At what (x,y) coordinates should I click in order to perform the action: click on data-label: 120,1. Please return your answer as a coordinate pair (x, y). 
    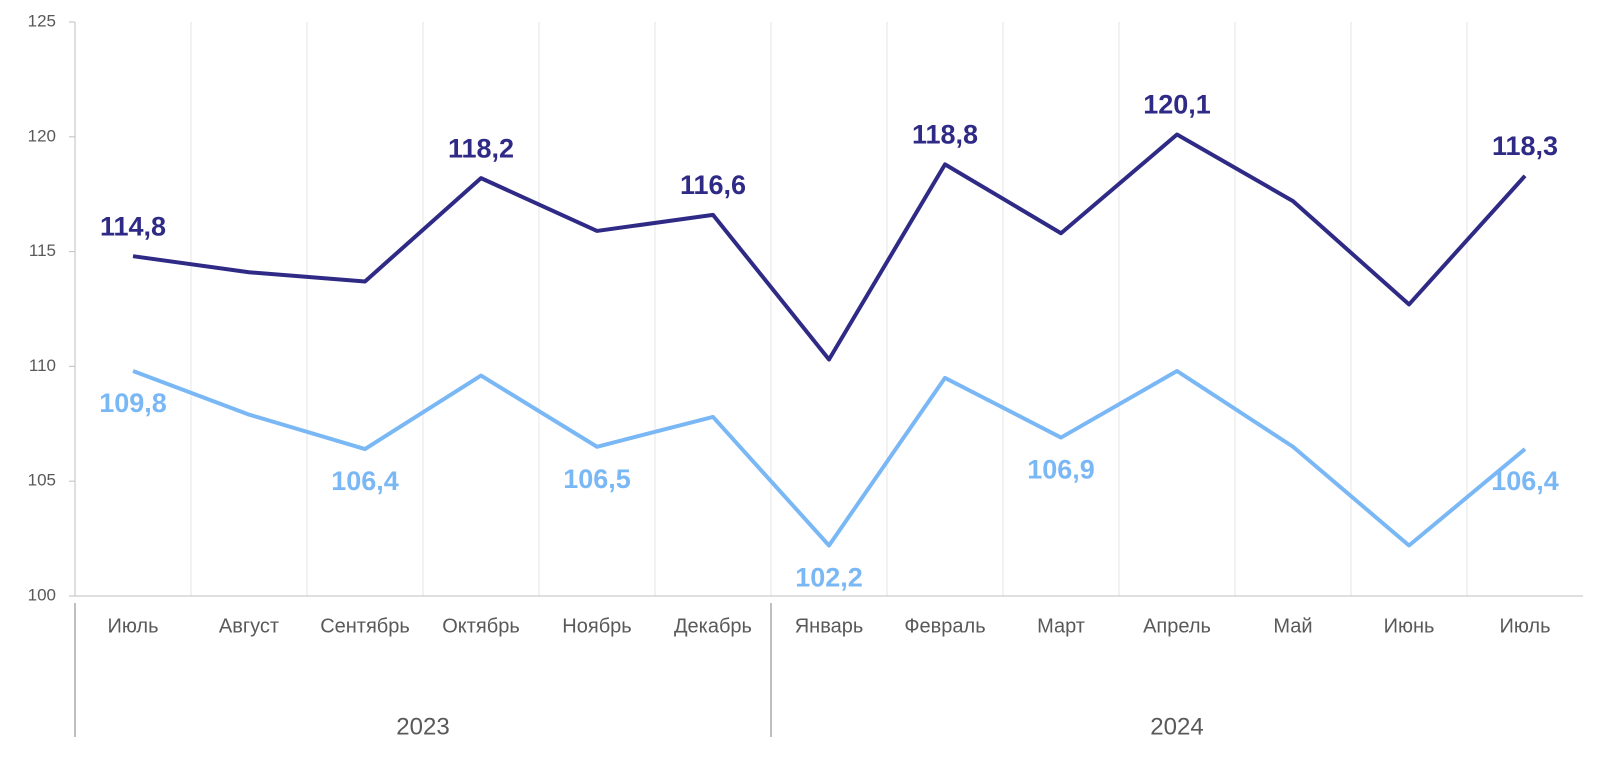
    Looking at the image, I should click on (1177, 105).